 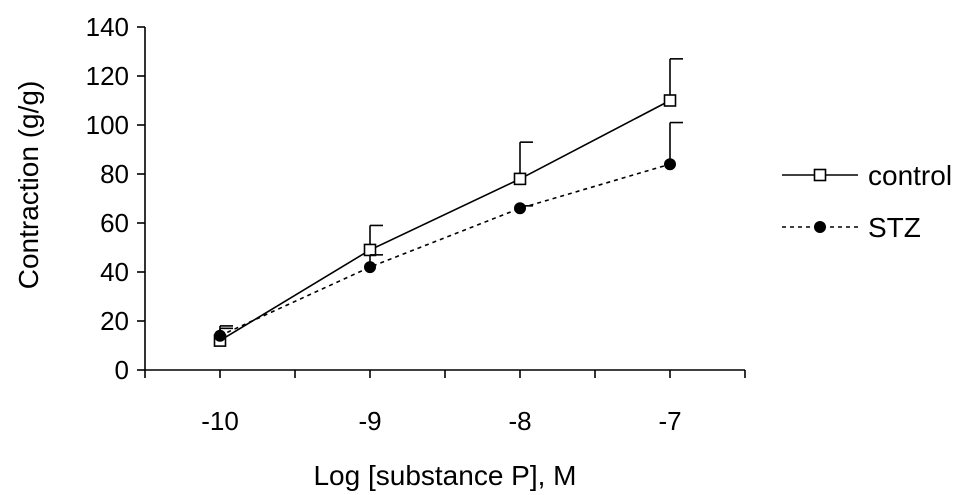 What do you see at coordinates (669, 421) in the screenshot?
I see `x-tick-label: -7` at bounding box center [669, 421].